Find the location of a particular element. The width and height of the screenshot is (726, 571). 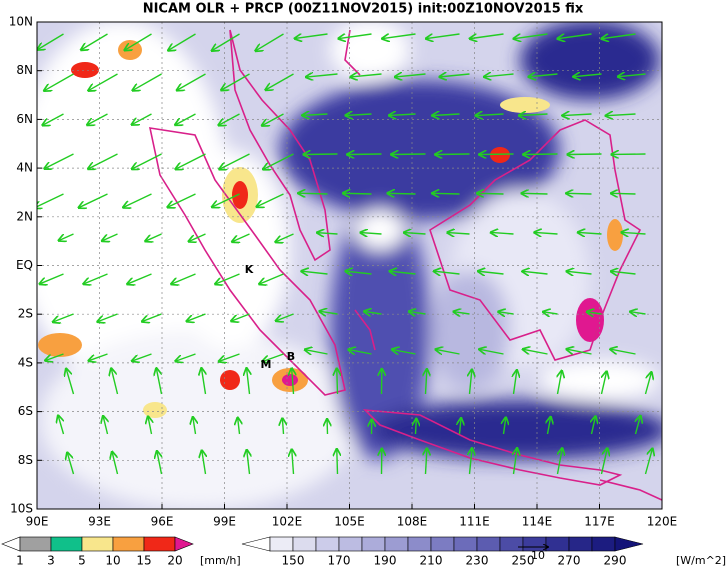

place-label: B is located at coordinates (291, 356).